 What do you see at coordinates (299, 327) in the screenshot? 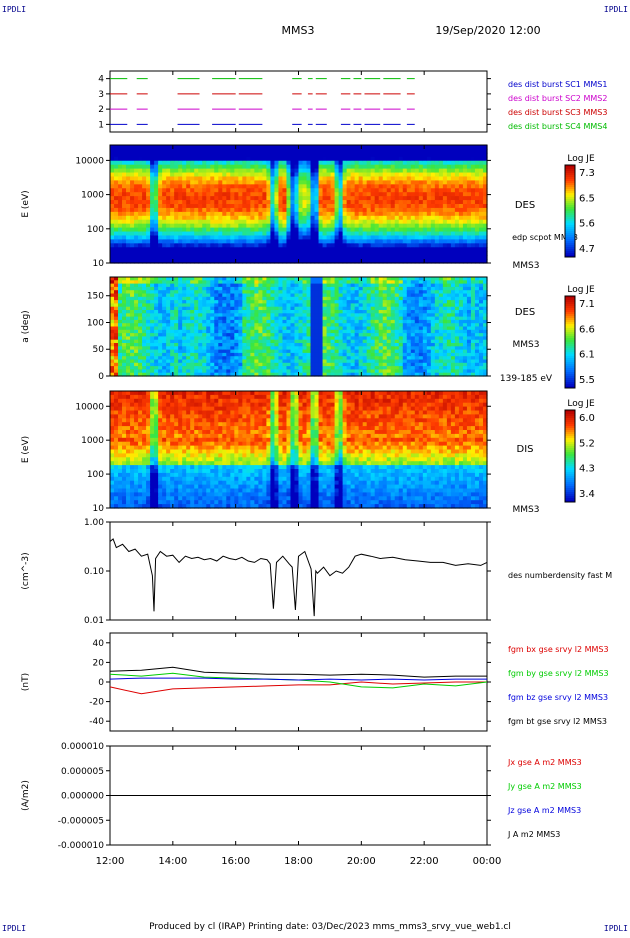
I see `des-pitch-spectrogram` at bounding box center [299, 327].